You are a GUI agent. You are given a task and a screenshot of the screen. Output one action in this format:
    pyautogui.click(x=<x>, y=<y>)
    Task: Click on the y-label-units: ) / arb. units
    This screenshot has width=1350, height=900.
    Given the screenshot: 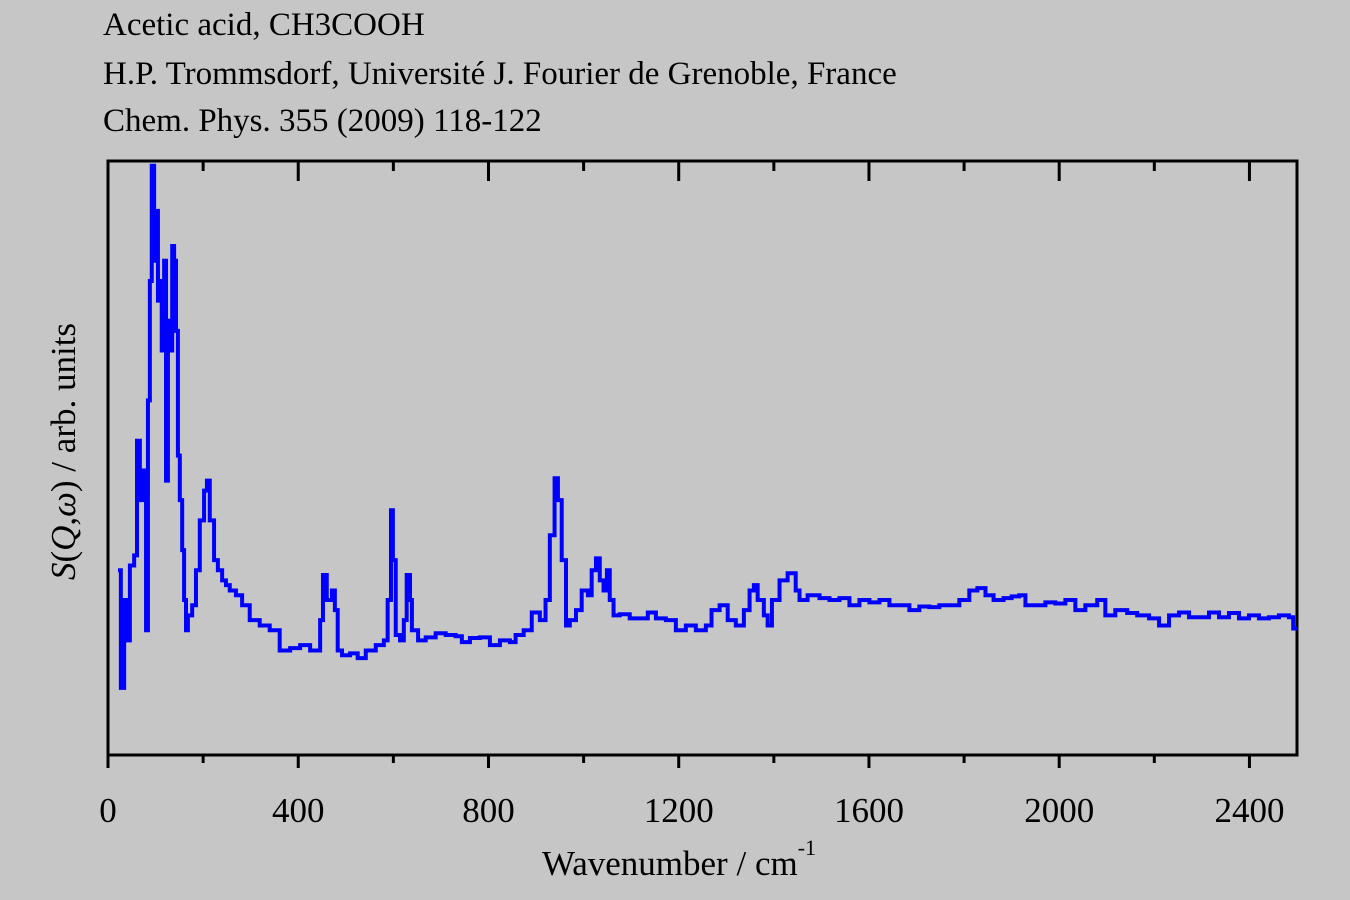 What is the action you would take?
    pyautogui.click(x=63, y=407)
    